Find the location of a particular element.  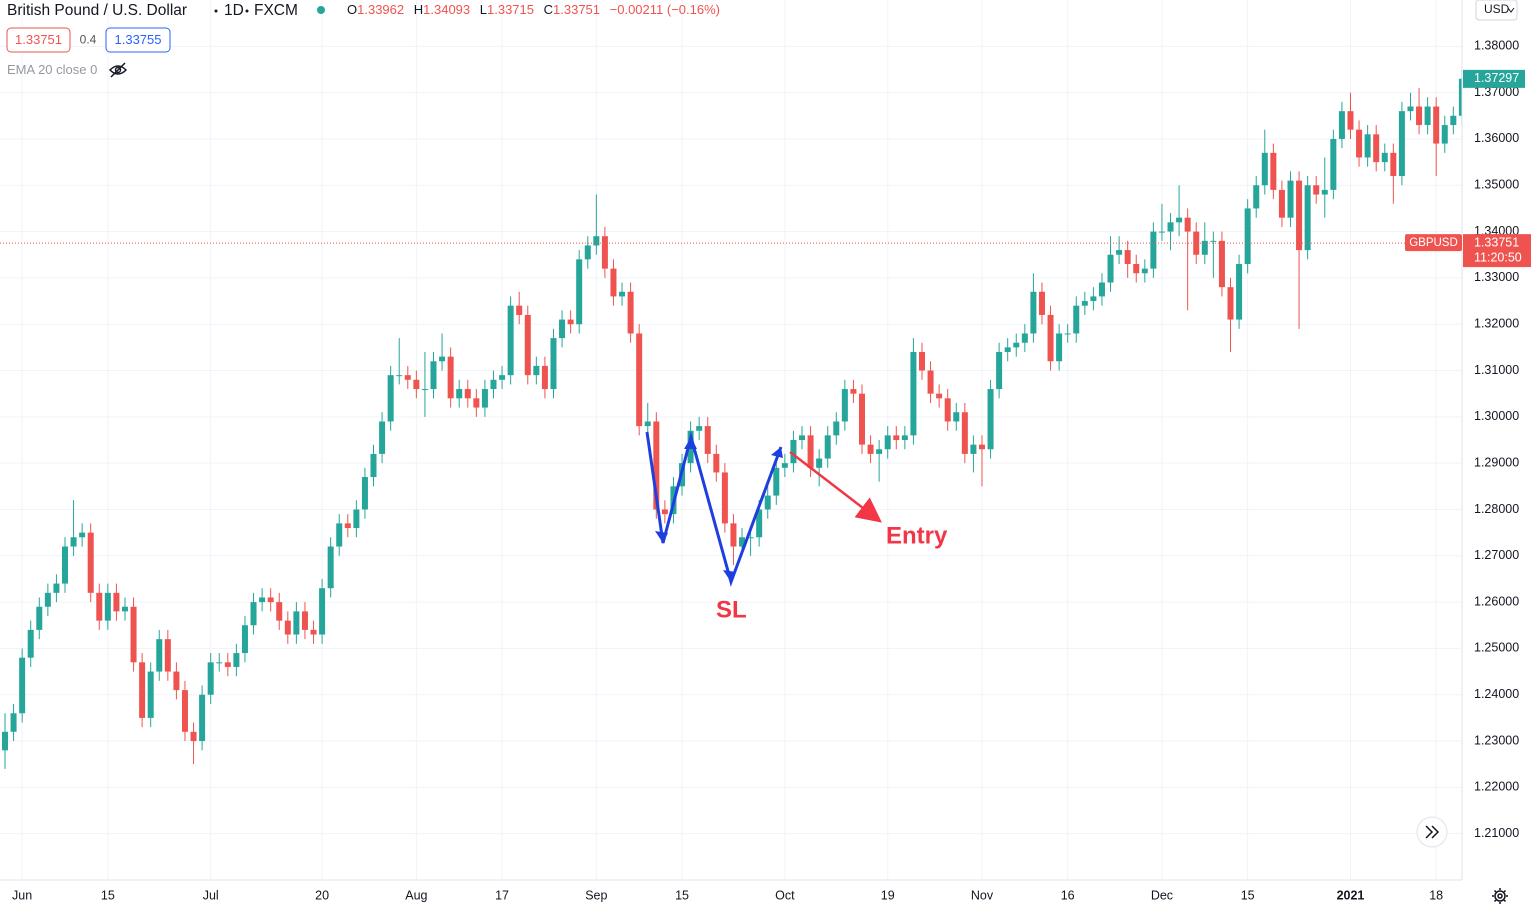

buy-button is located at coordinates (138, 40).